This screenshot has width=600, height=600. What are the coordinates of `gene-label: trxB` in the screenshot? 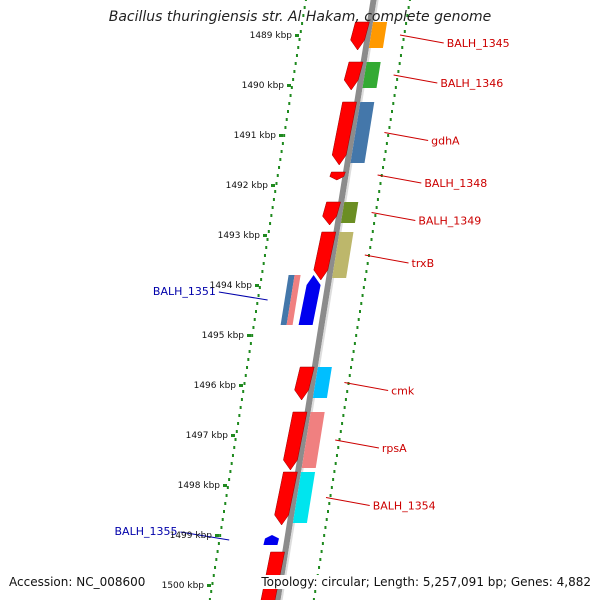 It's located at (423, 263).